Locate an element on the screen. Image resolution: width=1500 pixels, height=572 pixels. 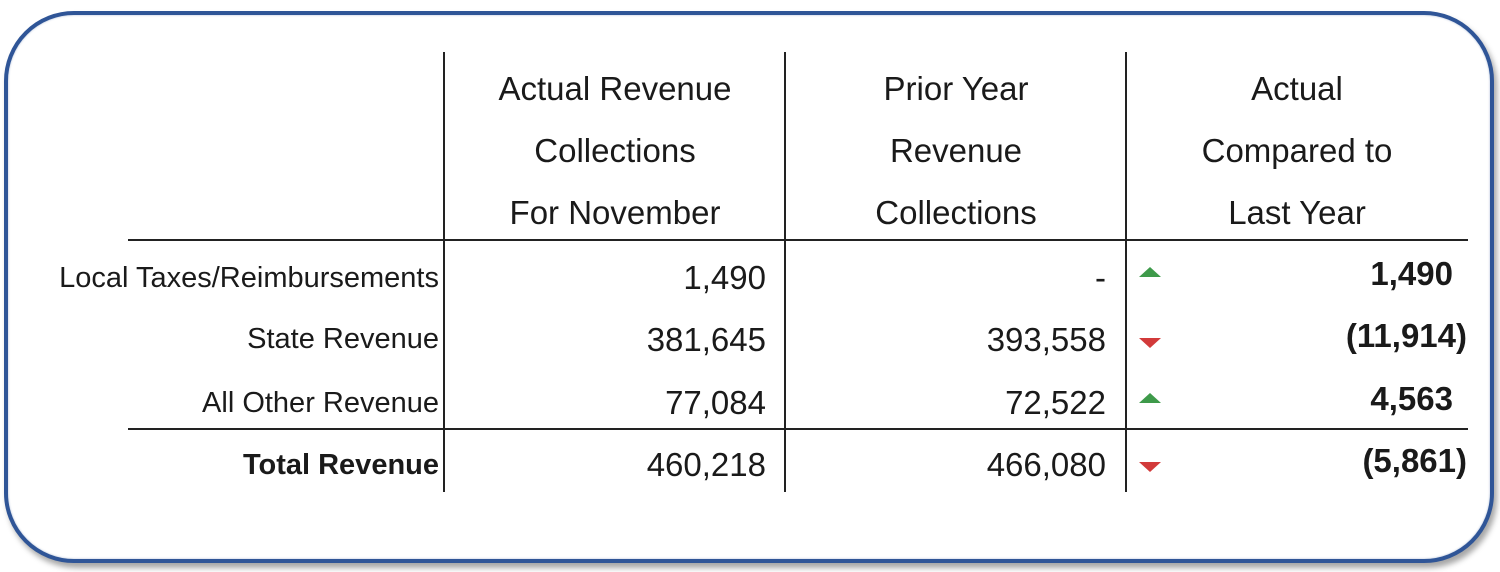
header-actual-vs-last-year: Actual Compared to Last Year is located at coordinates (1297, 150).